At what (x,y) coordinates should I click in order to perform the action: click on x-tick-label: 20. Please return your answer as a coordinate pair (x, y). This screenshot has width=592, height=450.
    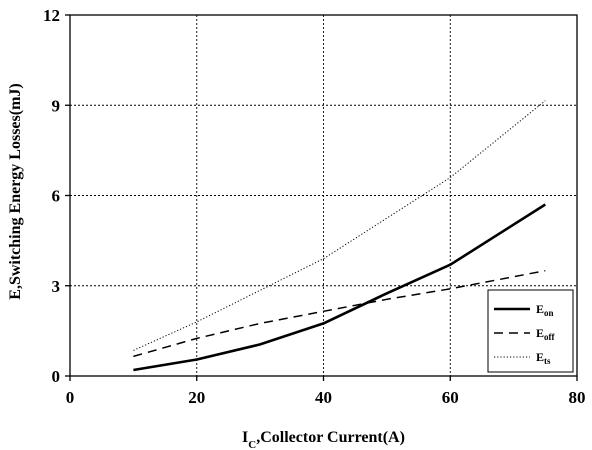
    Looking at the image, I should click on (196, 397).